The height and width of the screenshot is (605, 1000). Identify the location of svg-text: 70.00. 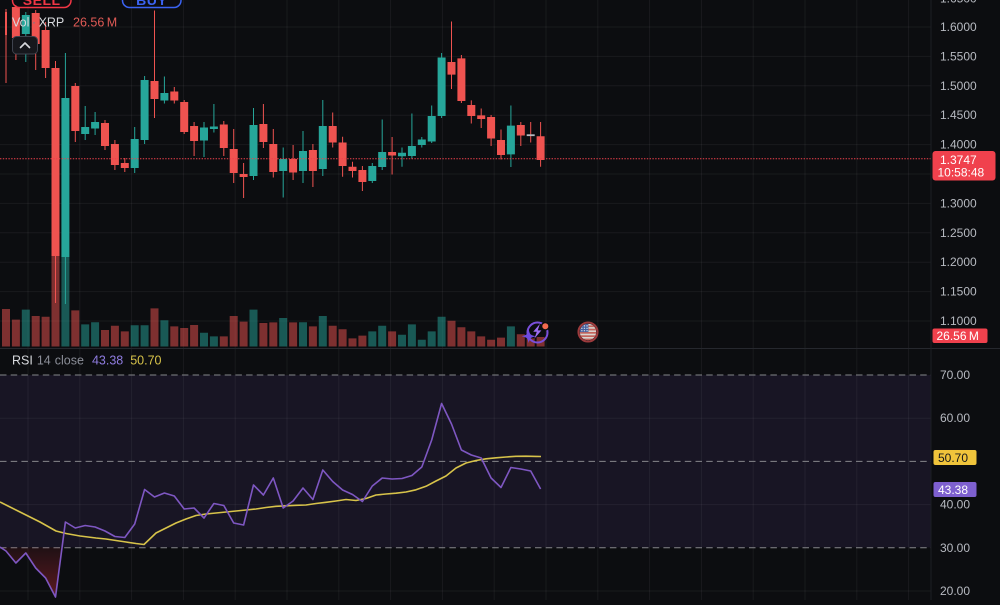
(955, 375).